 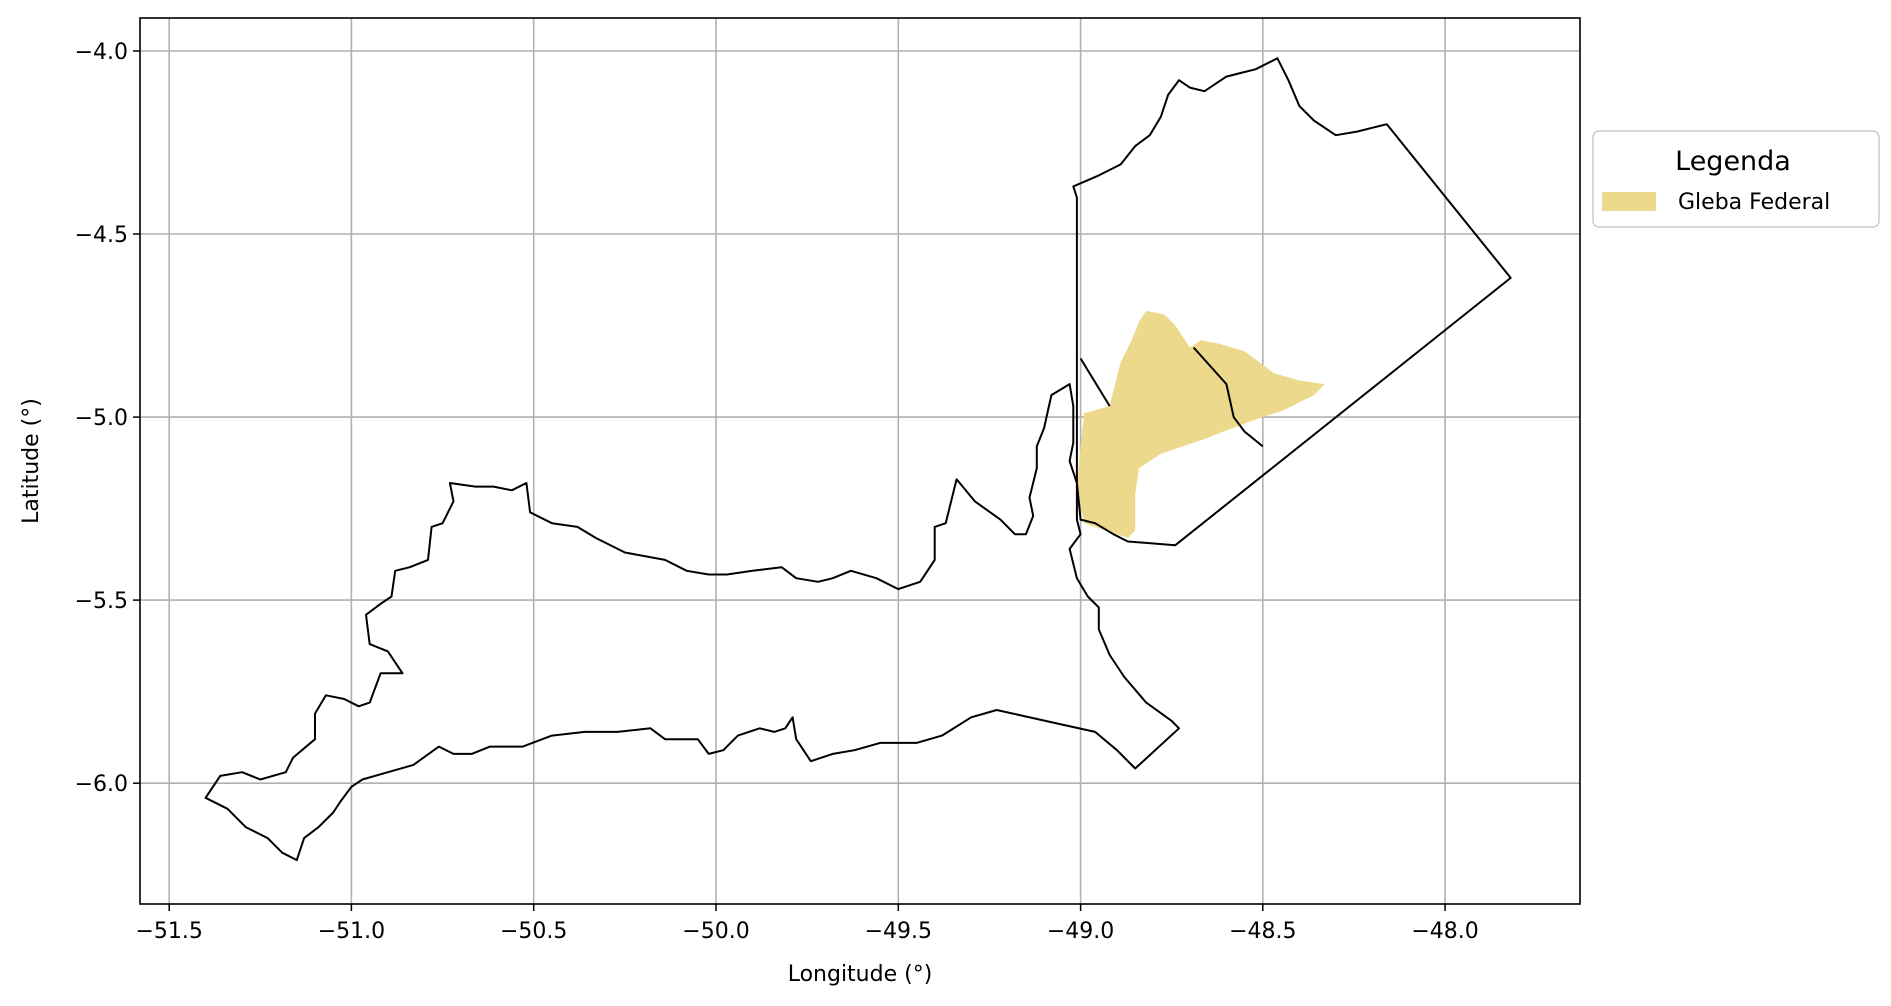 What do you see at coordinates (1733, 161) in the screenshot?
I see `legend-title: Legenda` at bounding box center [1733, 161].